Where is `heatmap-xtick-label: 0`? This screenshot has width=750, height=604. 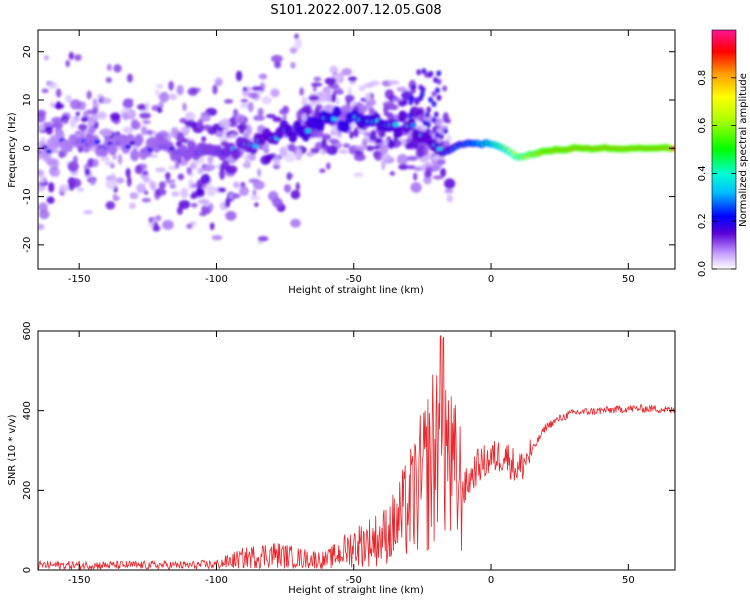
heatmap-xtick-label: 0 is located at coordinates (491, 279).